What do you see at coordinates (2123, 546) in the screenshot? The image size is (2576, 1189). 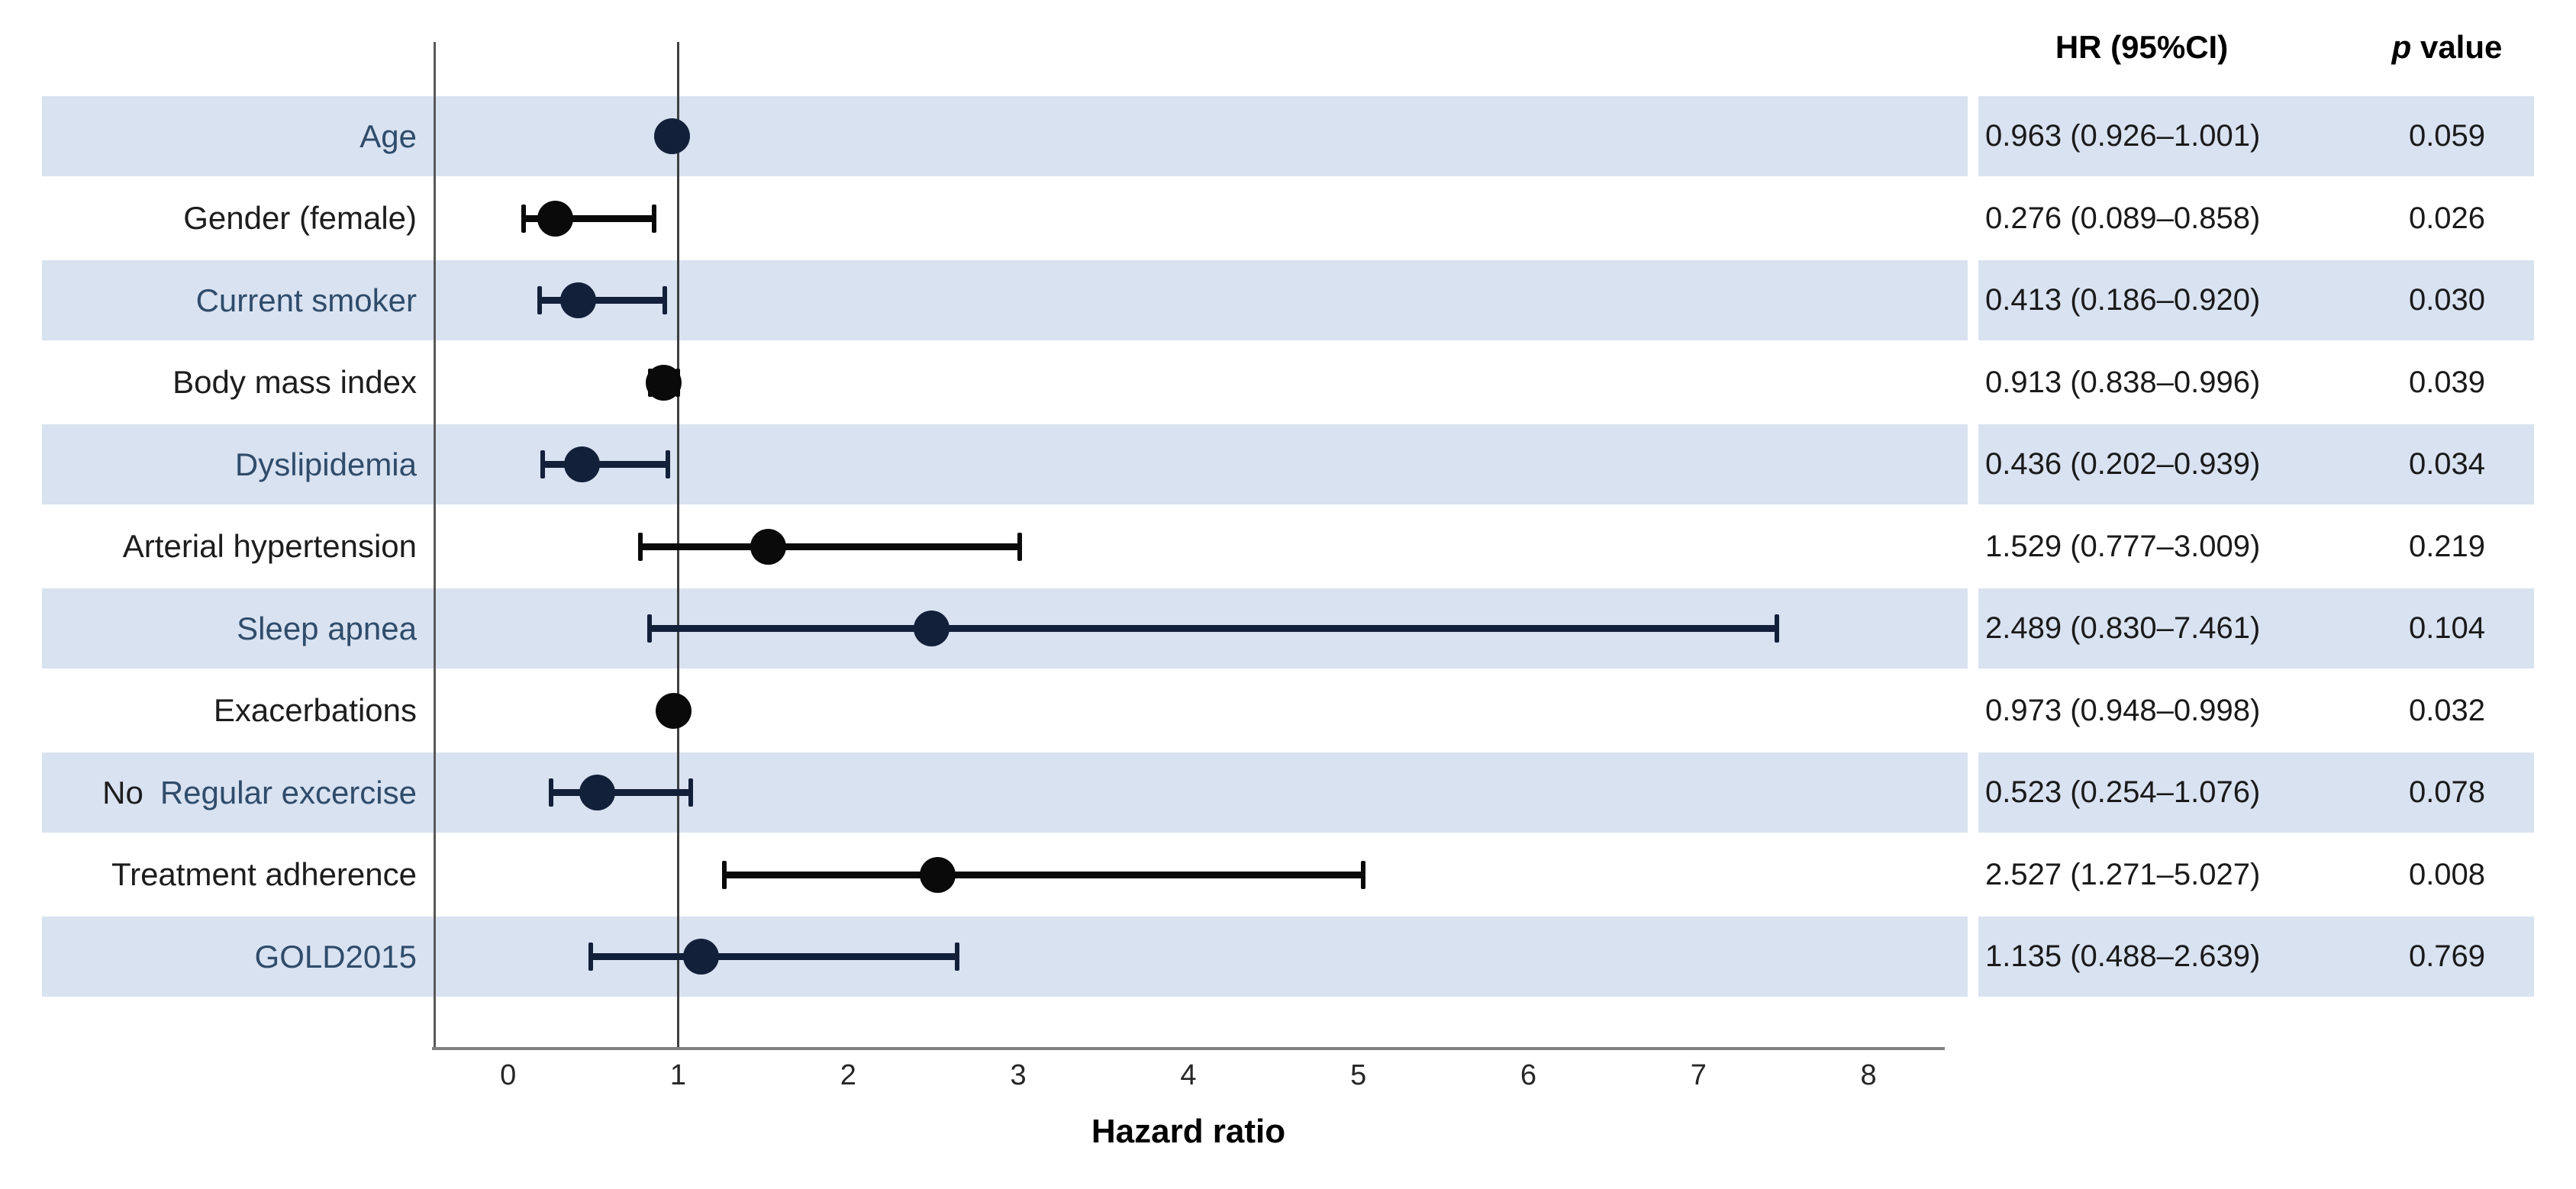 I see `hr-ci-value: 1.529 (0.777–3.009)` at bounding box center [2123, 546].